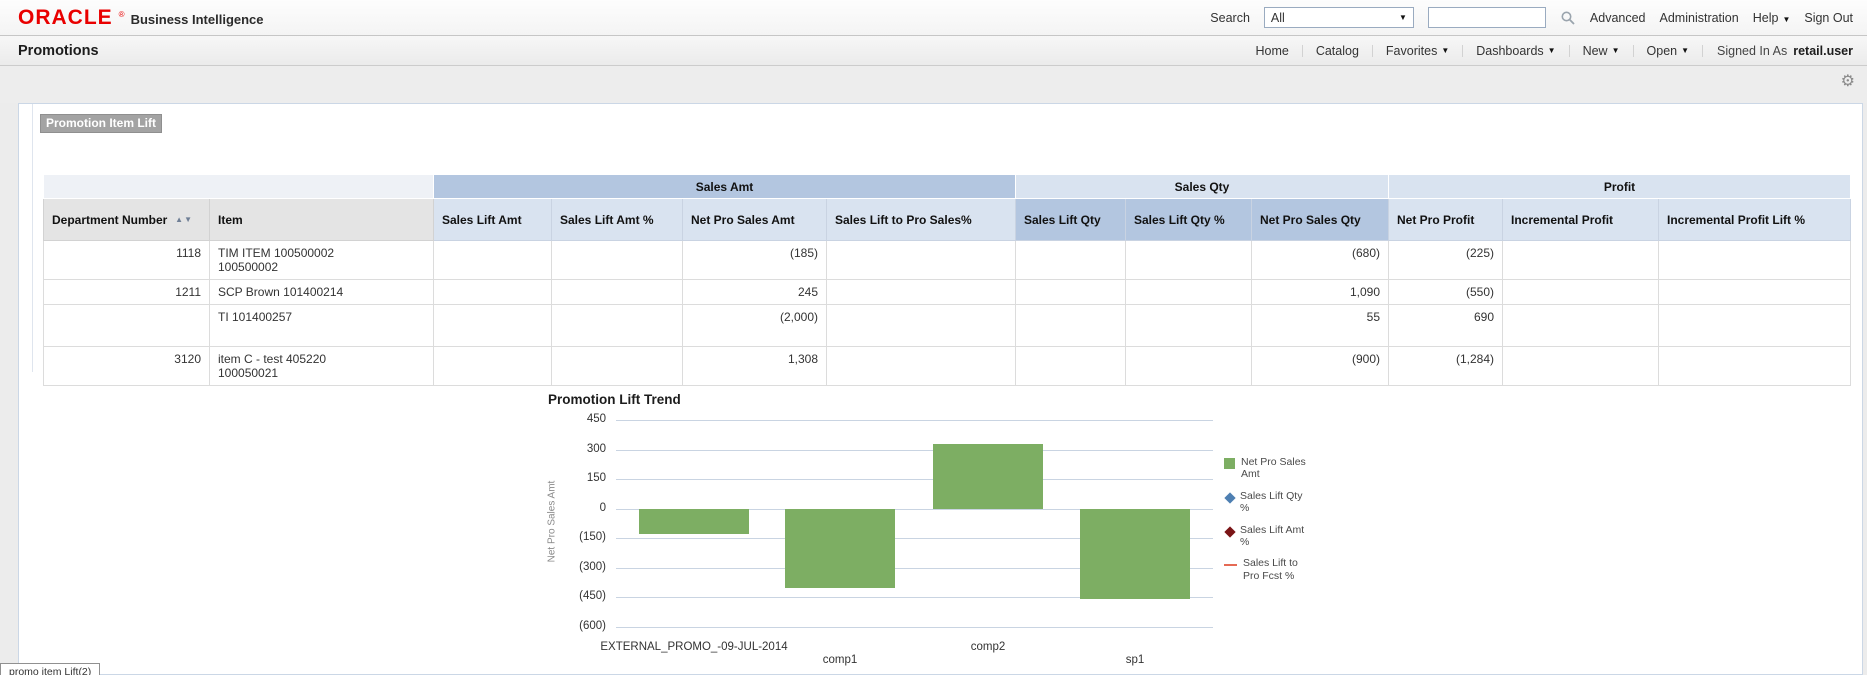 Image resolution: width=1867 pixels, height=675 pixels. Describe the element at coordinates (321, 366) in the screenshot. I see `item-cell: item C - test 405220 100050021` at that location.